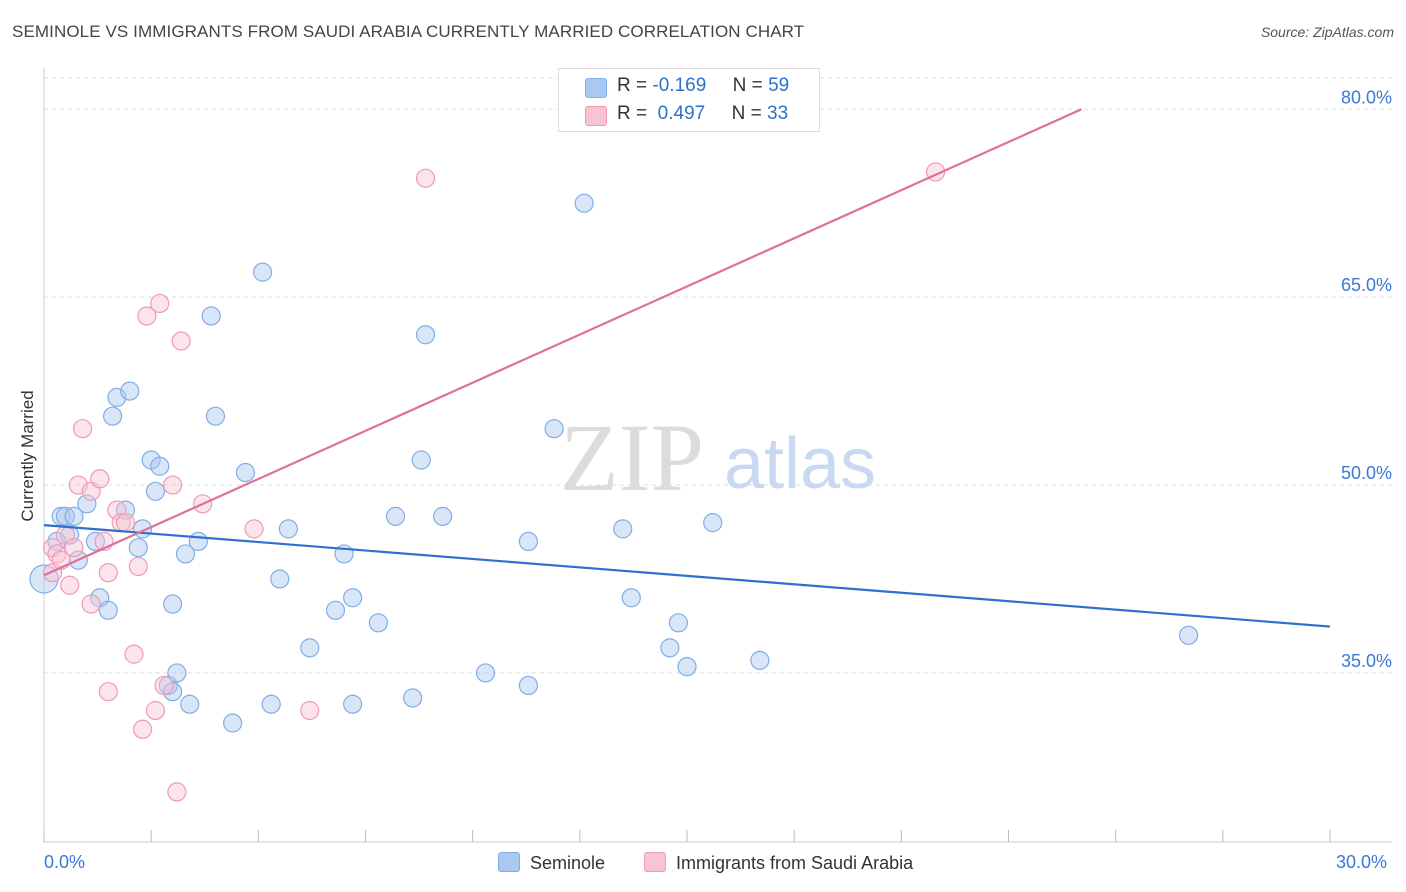 This screenshot has width=1406, height=892. What do you see at coordinates (795, 863) in the screenshot?
I see `bottom-legend-label-saudi: Immigrants from Saudi Arabia` at bounding box center [795, 863].